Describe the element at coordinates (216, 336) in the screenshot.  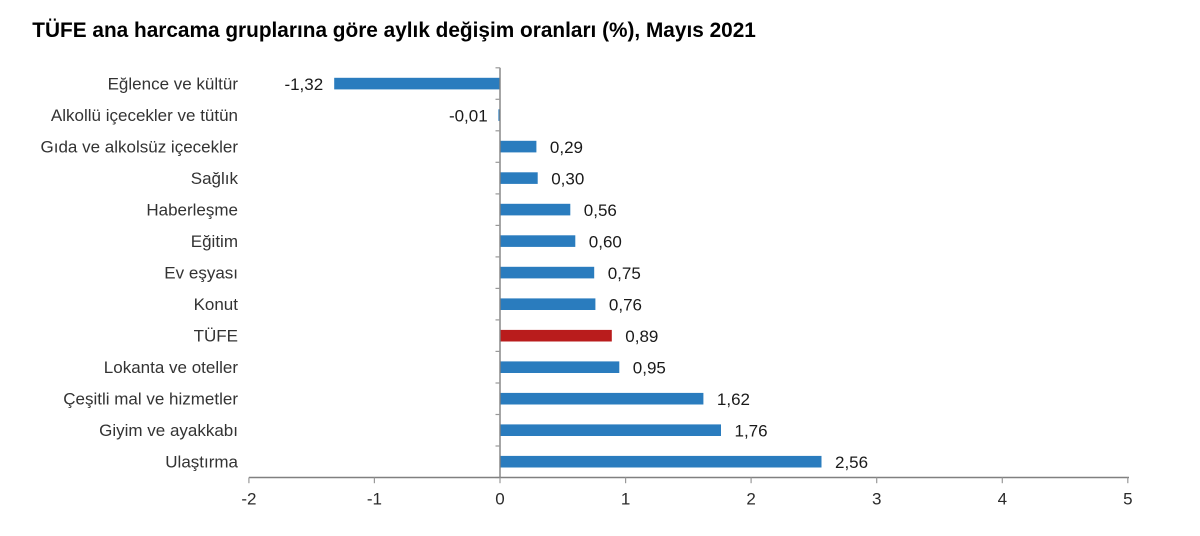
I see `svg-text: TÜFE` at that location.